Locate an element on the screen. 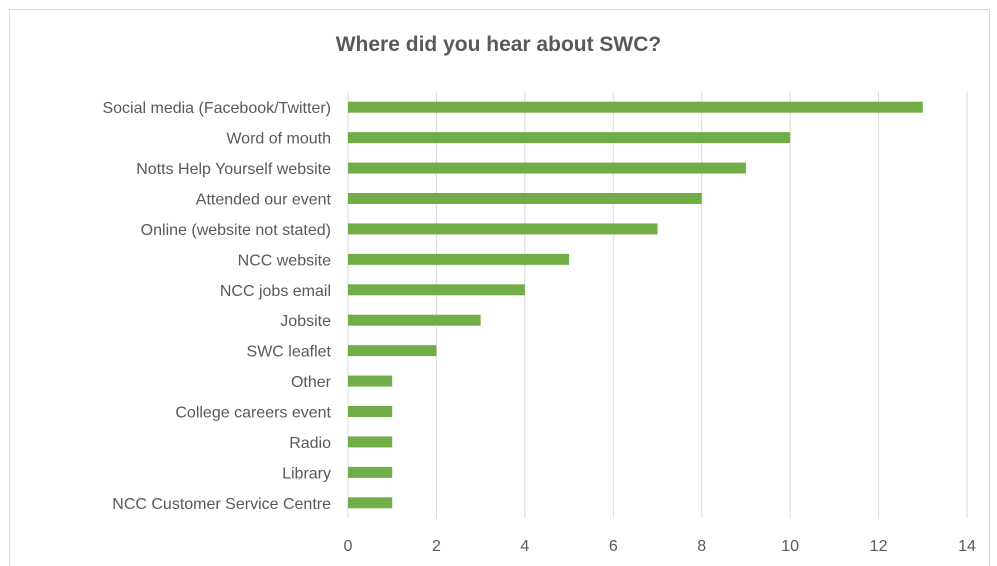 This screenshot has width=997, height=566. category-label: Library is located at coordinates (306, 473).